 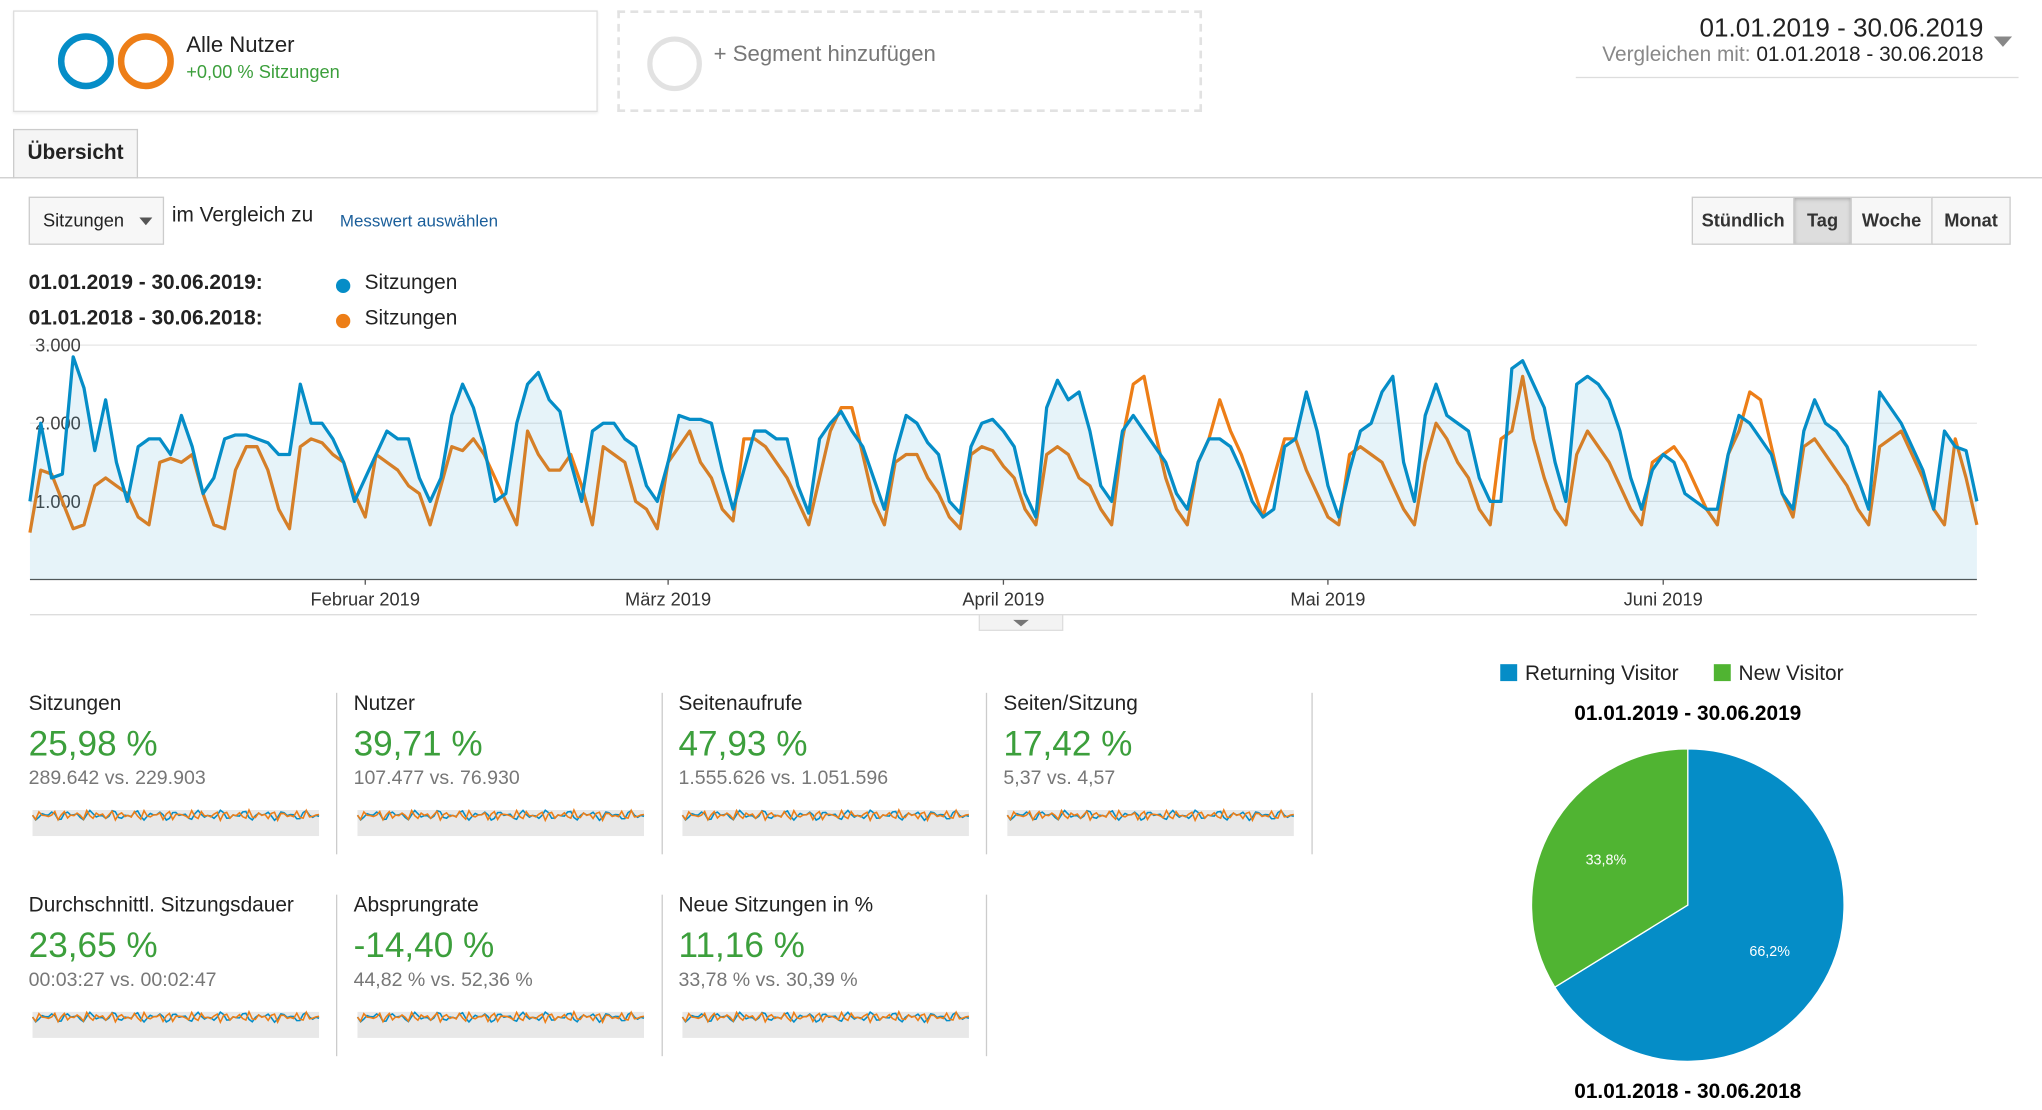 I want to click on pie-subtitle: 01.01.2018 - 30.06.2018, so click(x=1687, y=1091).